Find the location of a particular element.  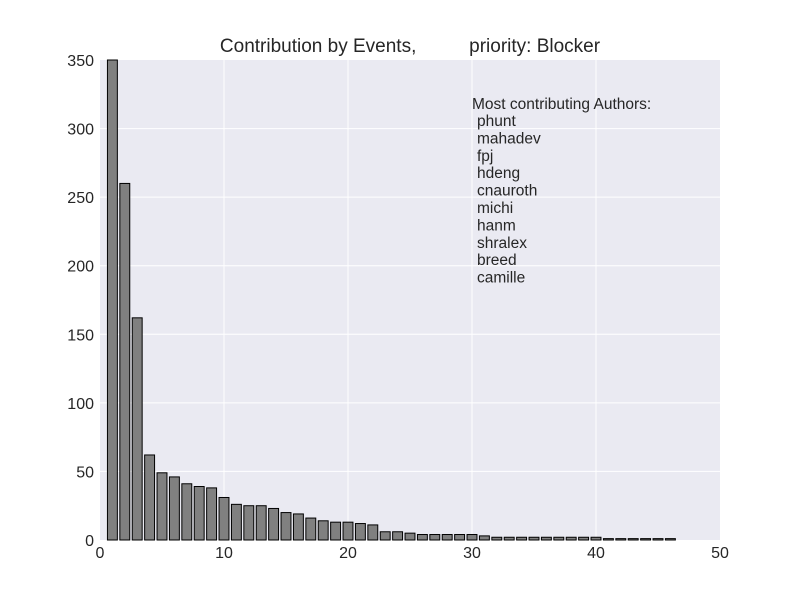

author-name: fpj is located at coordinates (485, 156).